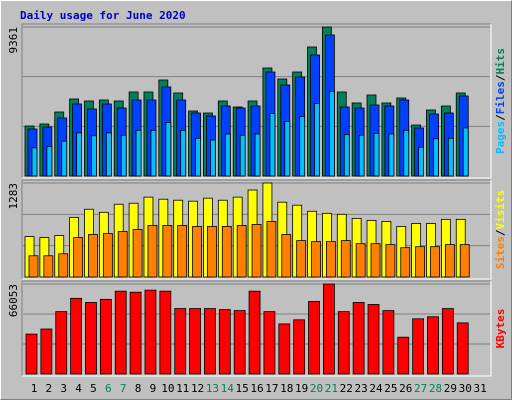 This screenshot has width=512, height=400. What do you see at coordinates (500, 61) in the screenshot?
I see `legend-entry: Hits` at bounding box center [500, 61].